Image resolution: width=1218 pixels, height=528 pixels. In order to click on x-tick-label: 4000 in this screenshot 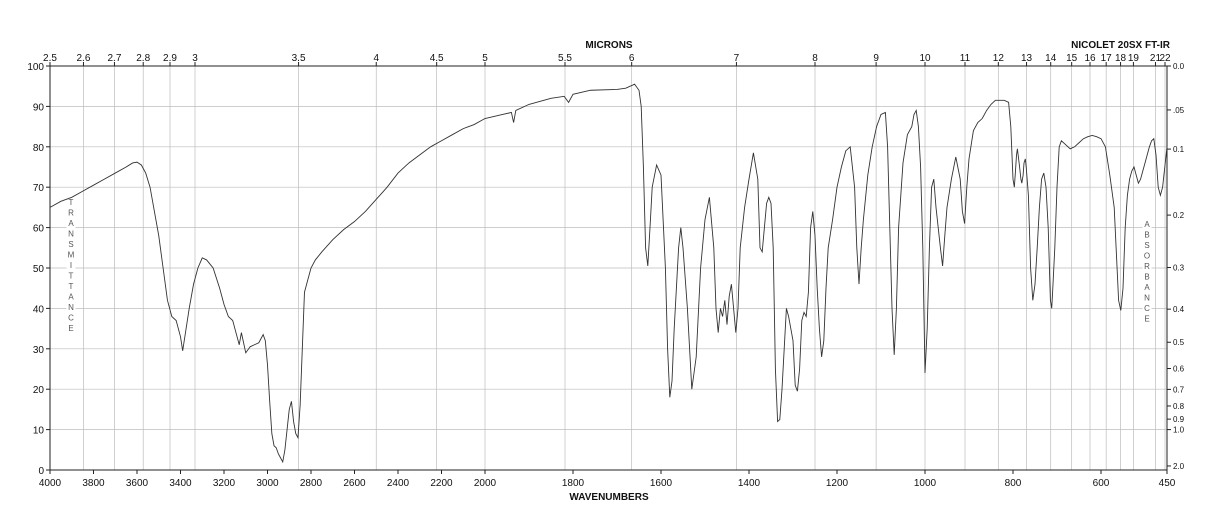, I will do `click(50, 483)`.